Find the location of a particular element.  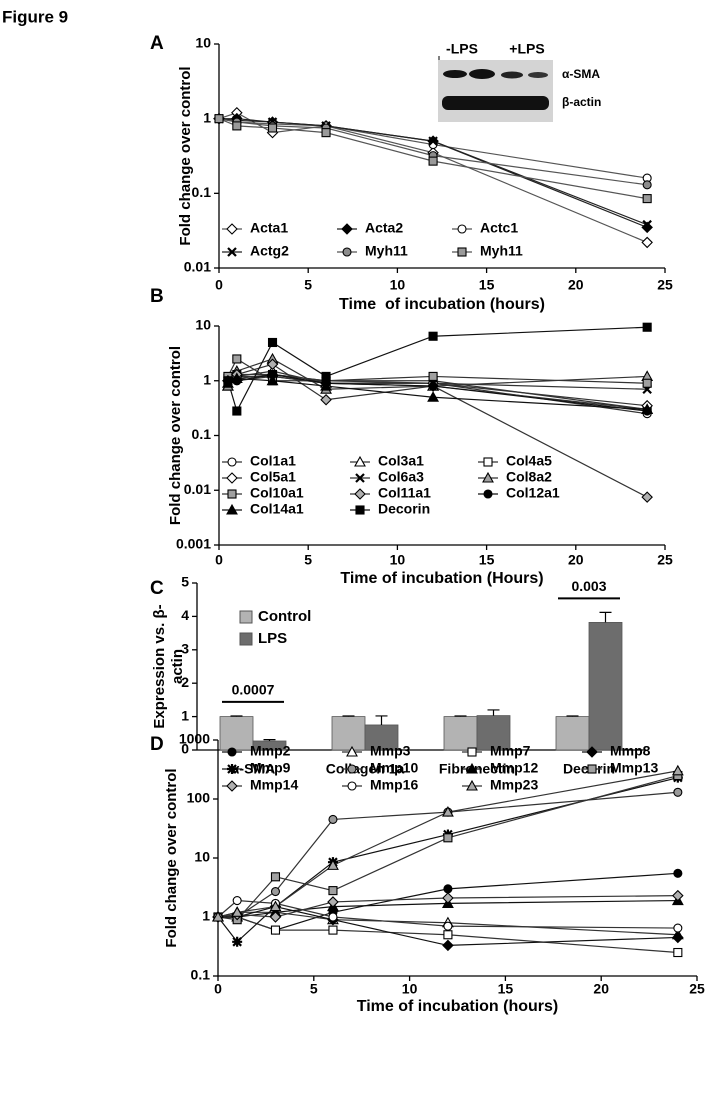

panel-label: C is located at coordinates (157, 588).